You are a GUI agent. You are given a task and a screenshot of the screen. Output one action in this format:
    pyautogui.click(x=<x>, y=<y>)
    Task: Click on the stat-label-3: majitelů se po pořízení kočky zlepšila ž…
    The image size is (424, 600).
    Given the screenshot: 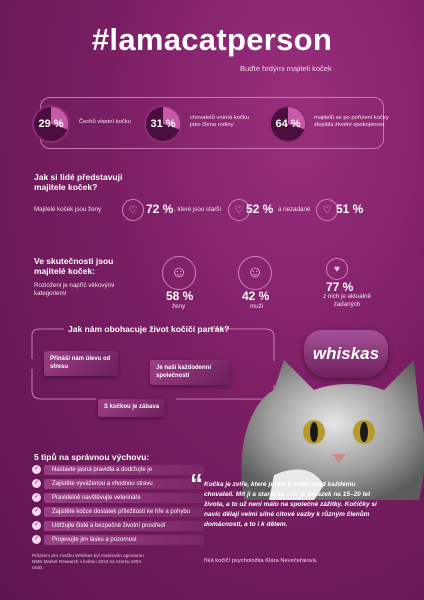 What is the action you would take?
    pyautogui.click(x=351, y=121)
    